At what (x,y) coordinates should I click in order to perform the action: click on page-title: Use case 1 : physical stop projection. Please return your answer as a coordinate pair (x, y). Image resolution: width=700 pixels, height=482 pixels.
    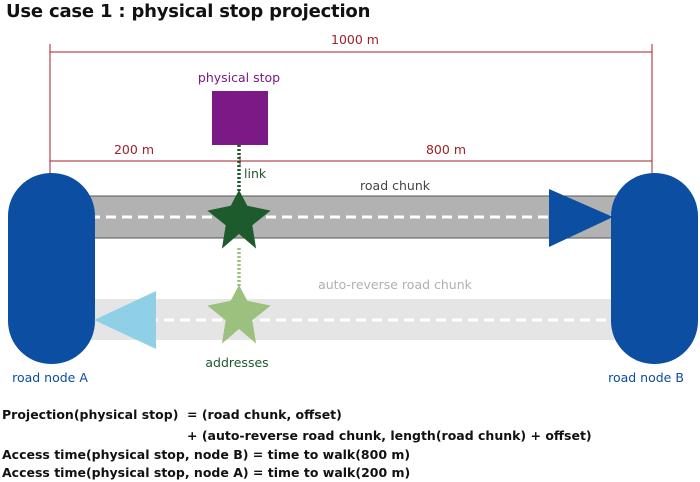
    Looking at the image, I should click on (188, 11).